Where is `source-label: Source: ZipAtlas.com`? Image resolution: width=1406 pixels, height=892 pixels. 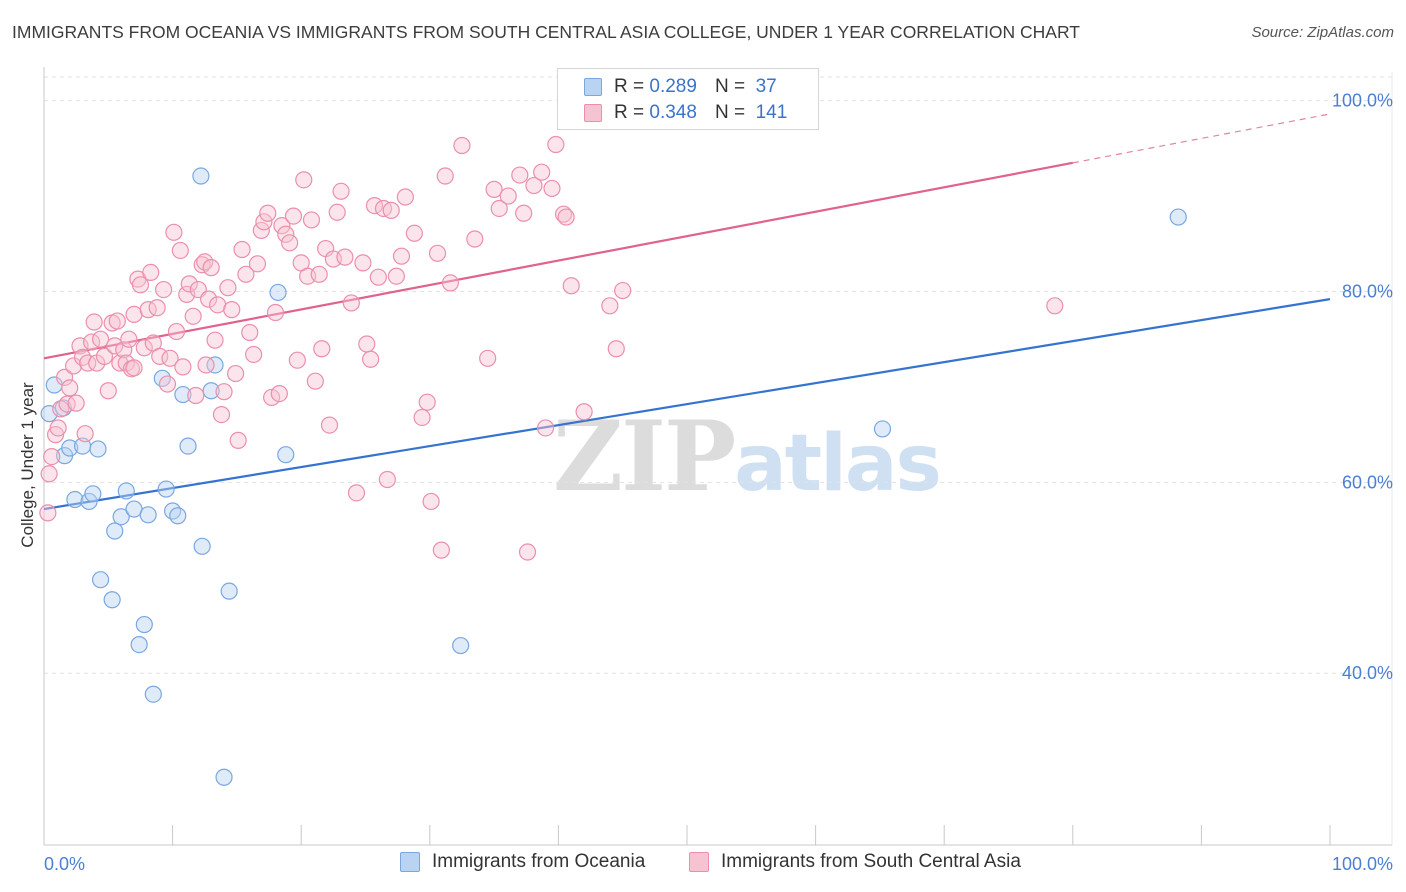
source-label: Source: ZipAtlas.com is located at coordinates (1322, 32).